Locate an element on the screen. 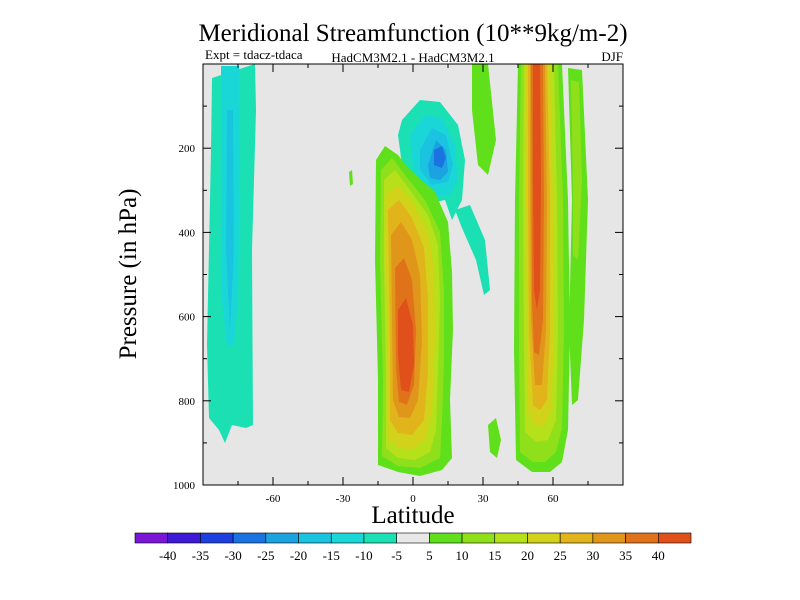 Image resolution: width=800 pixels, height=600 pixels. y-tick-label: 200 is located at coordinates (187, 149).